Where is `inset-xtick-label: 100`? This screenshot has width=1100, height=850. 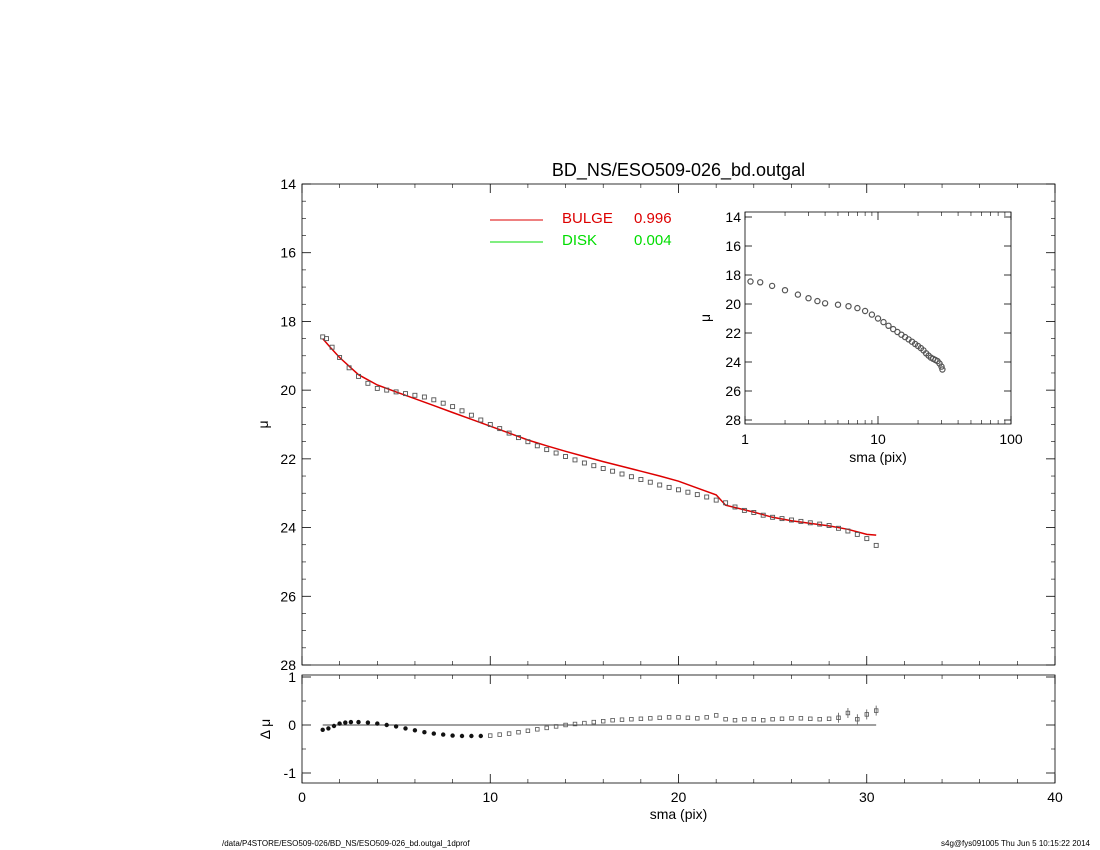 inset-xtick-label: 100 is located at coordinates (1011, 439).